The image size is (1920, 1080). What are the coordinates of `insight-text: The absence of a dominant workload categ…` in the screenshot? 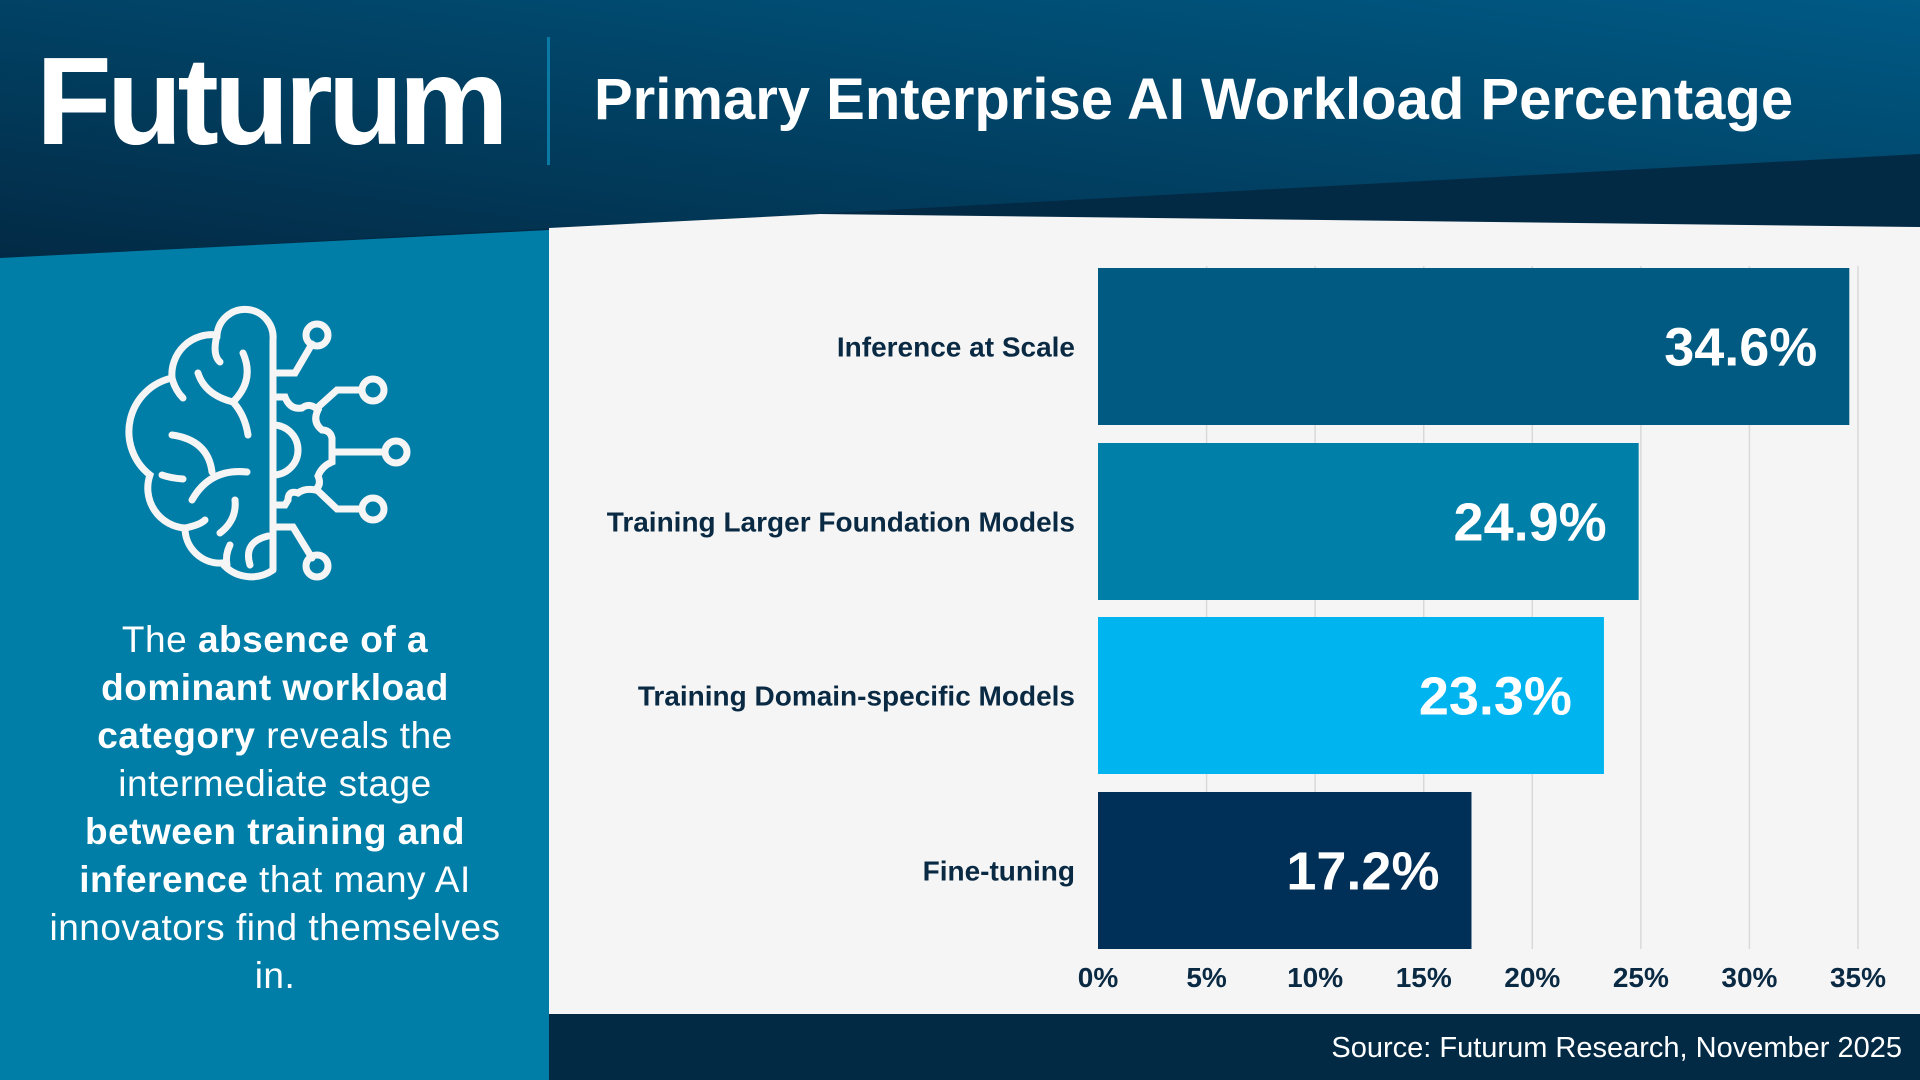 It's located at (275, 808).